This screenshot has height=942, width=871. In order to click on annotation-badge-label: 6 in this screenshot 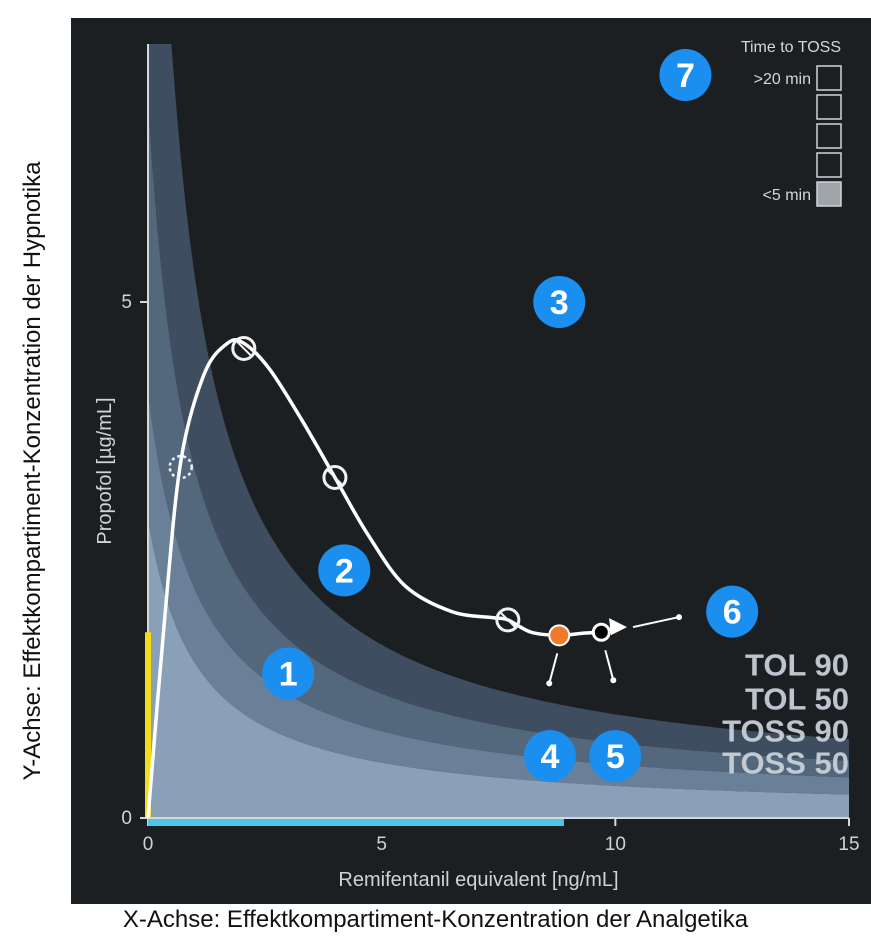, I will do `click(732, 613)`.